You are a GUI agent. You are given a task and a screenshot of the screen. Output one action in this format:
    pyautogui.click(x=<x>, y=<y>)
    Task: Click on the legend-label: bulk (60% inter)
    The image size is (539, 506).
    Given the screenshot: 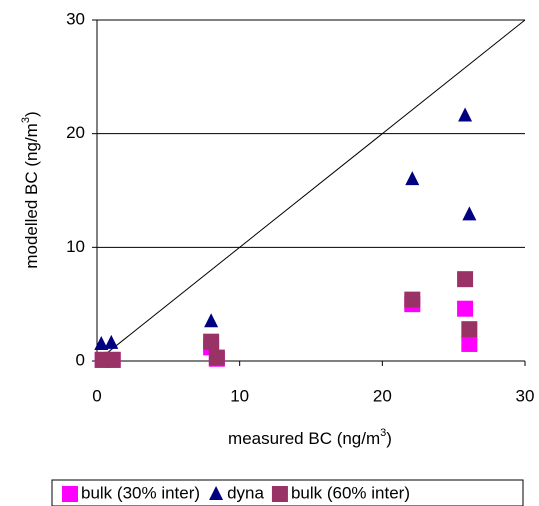 What is the action you would take?
    pyautogui.click(x=350, y=492)
    